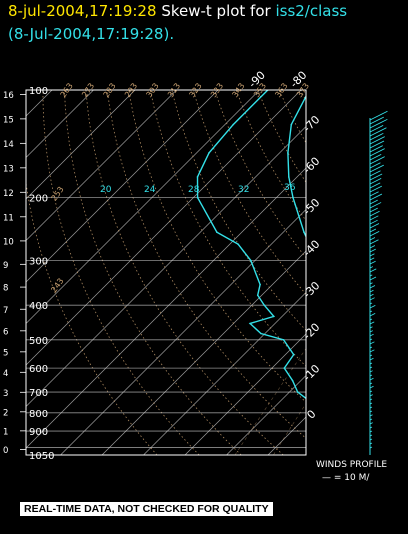 The image size is (408, 534). Describe the element at coordinates (8, 169) in the screenshot. I see `km-tick-label: 13` at that location.